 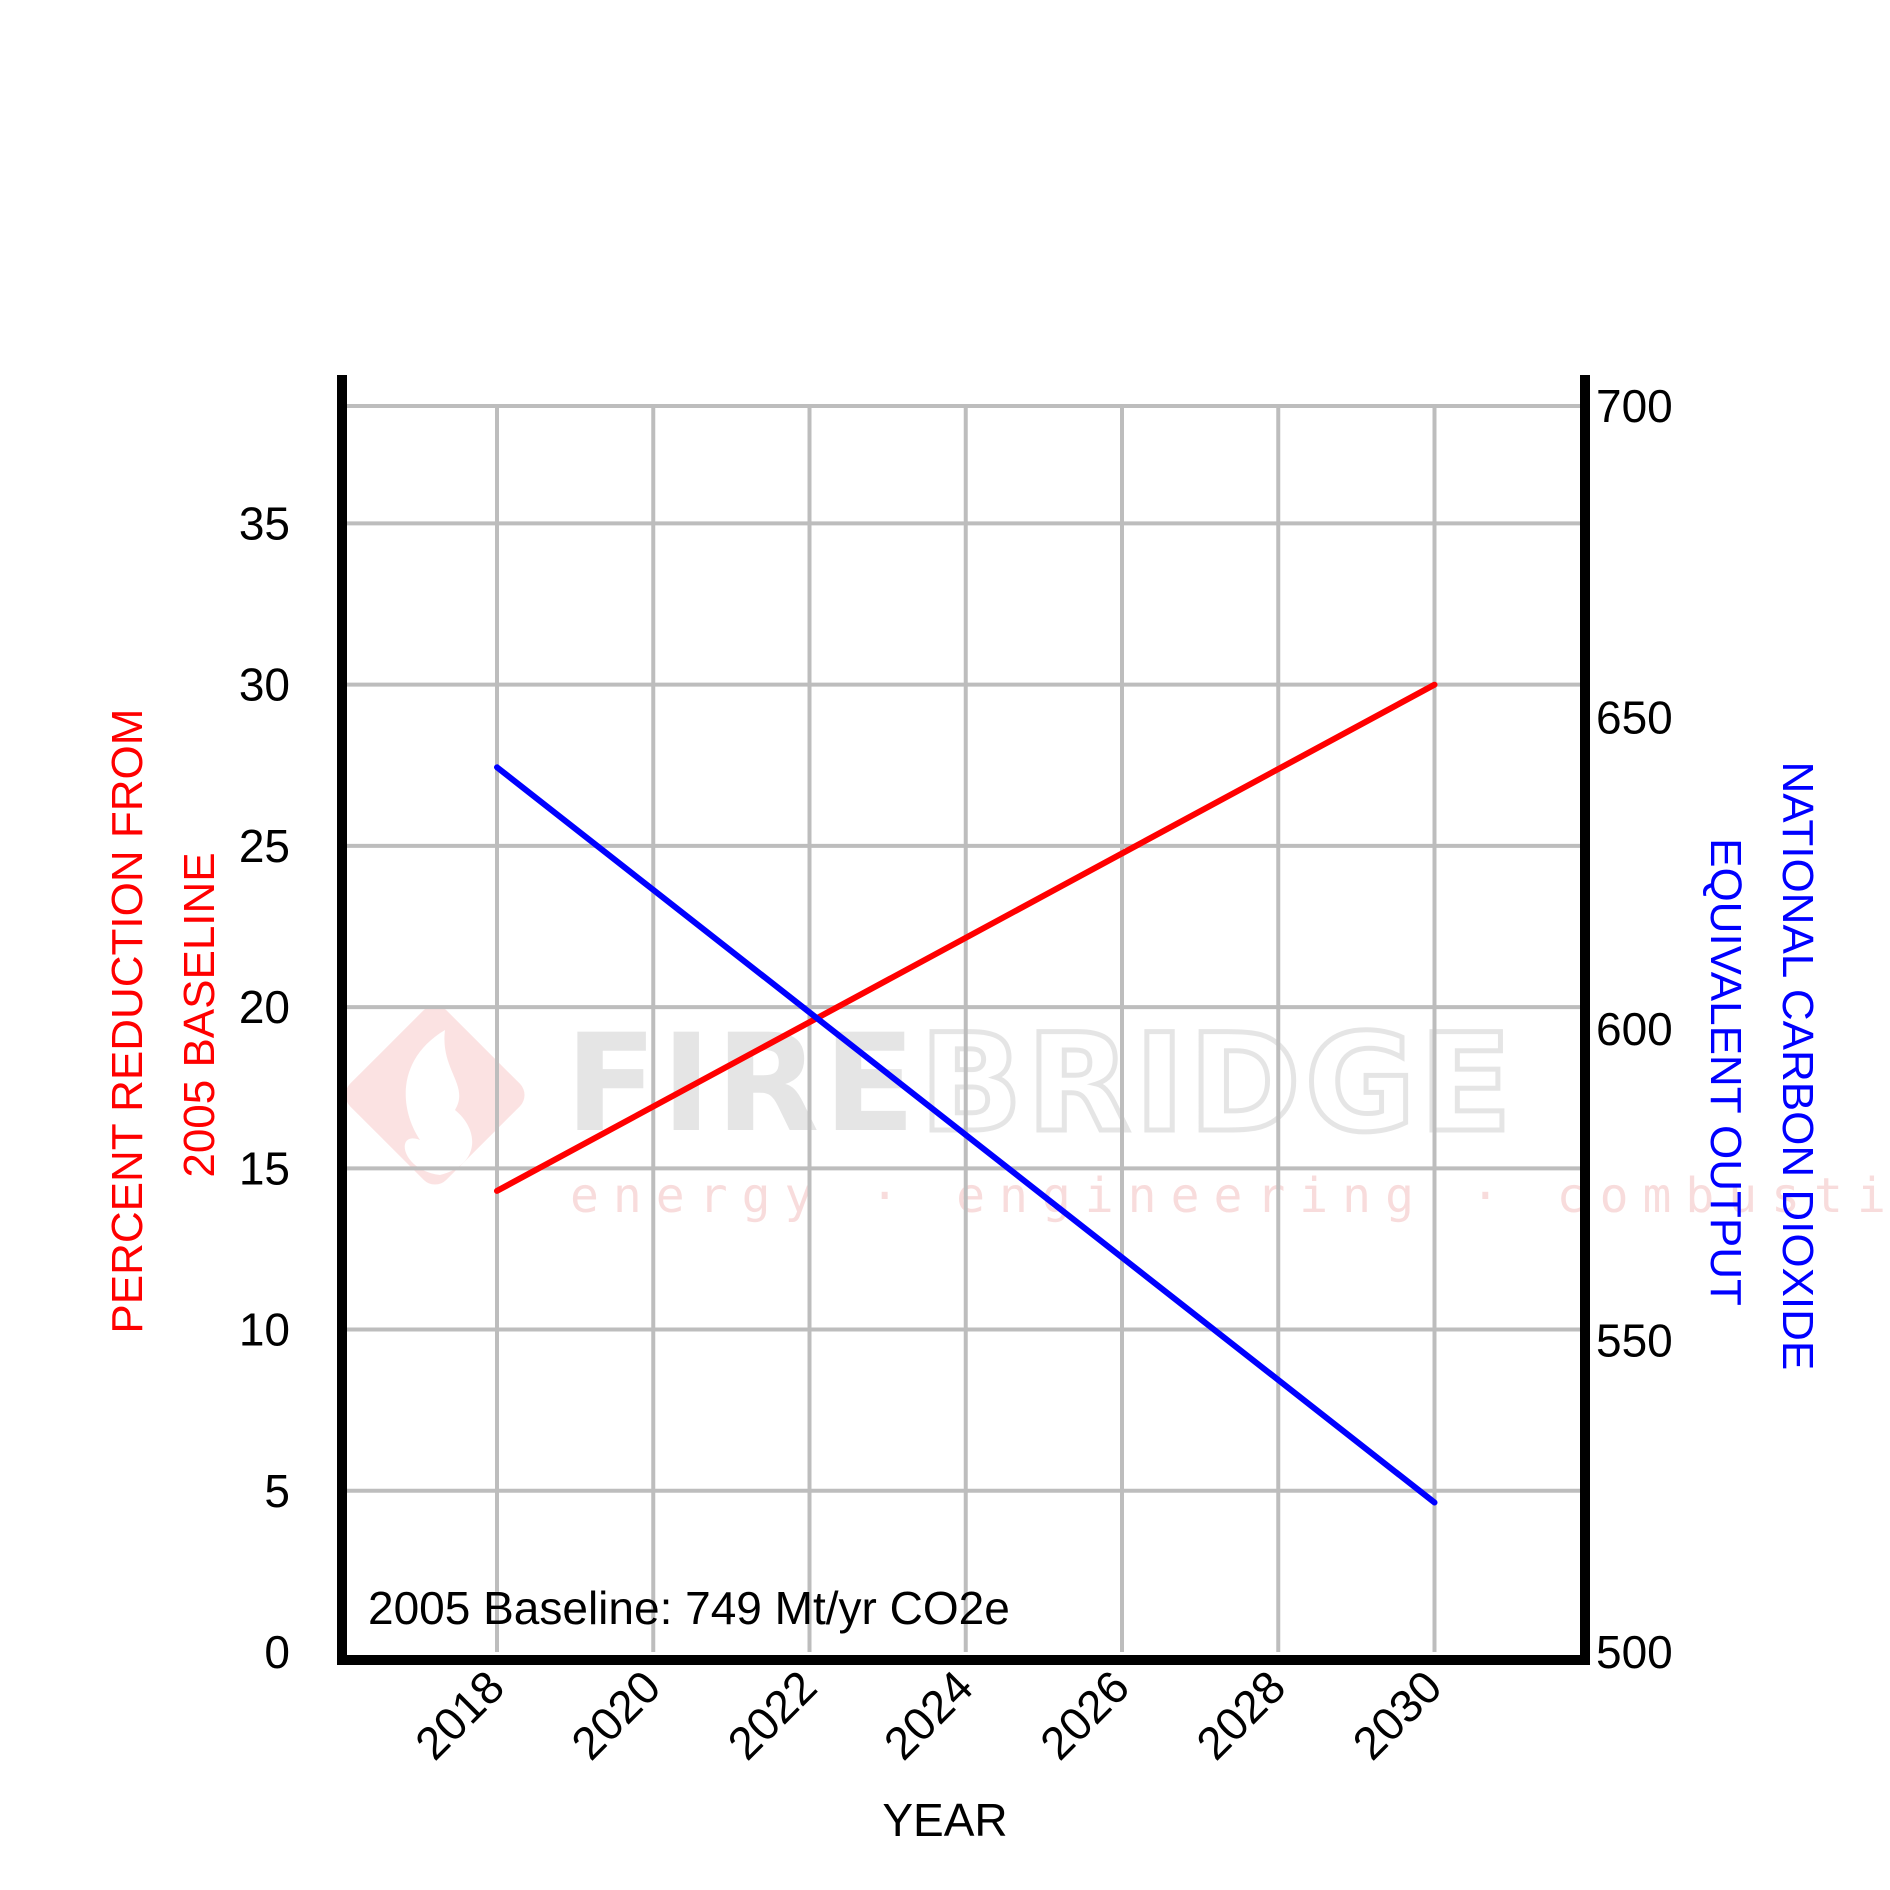 What do you see at coordinates (615, 1714) in the screenshot?
I see `x-tick-label: 2020` at bounding box center [615, 1714].